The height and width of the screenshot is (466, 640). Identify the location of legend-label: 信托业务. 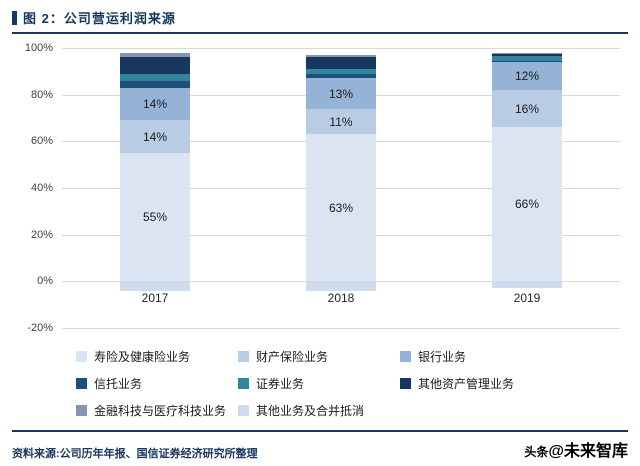
(118, 384).